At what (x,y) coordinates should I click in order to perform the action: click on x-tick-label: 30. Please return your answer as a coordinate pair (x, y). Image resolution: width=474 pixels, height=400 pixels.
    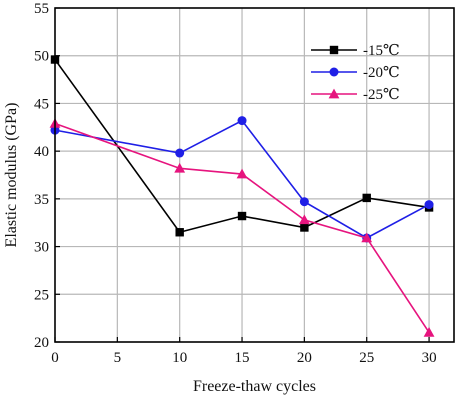
    Looking at the image, I should click on (429, 358).